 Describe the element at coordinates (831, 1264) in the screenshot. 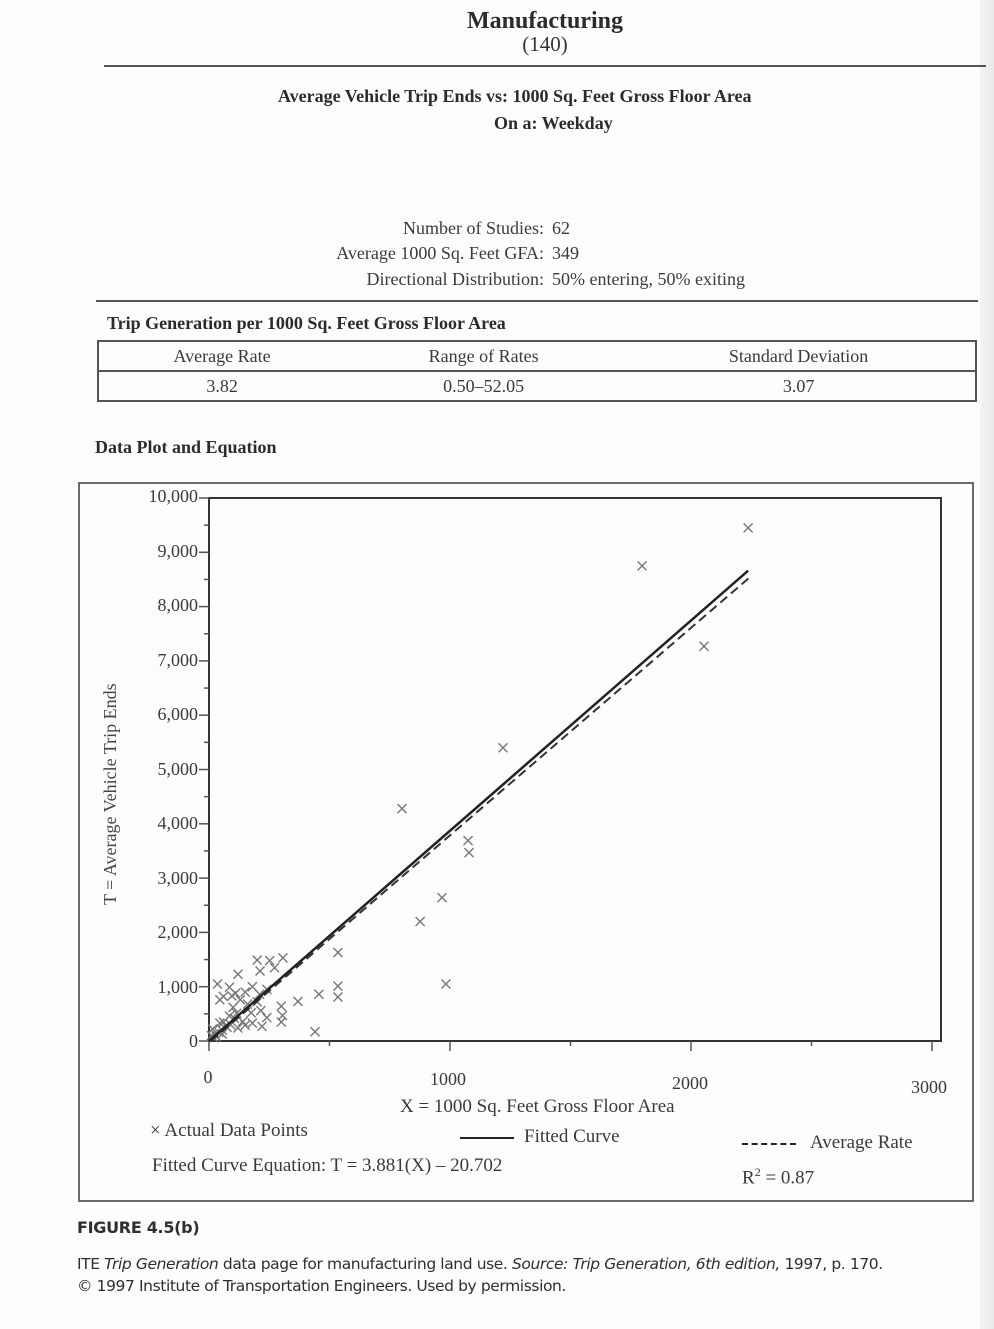

I see `caption-text: 1997, p. 170.` at that location.